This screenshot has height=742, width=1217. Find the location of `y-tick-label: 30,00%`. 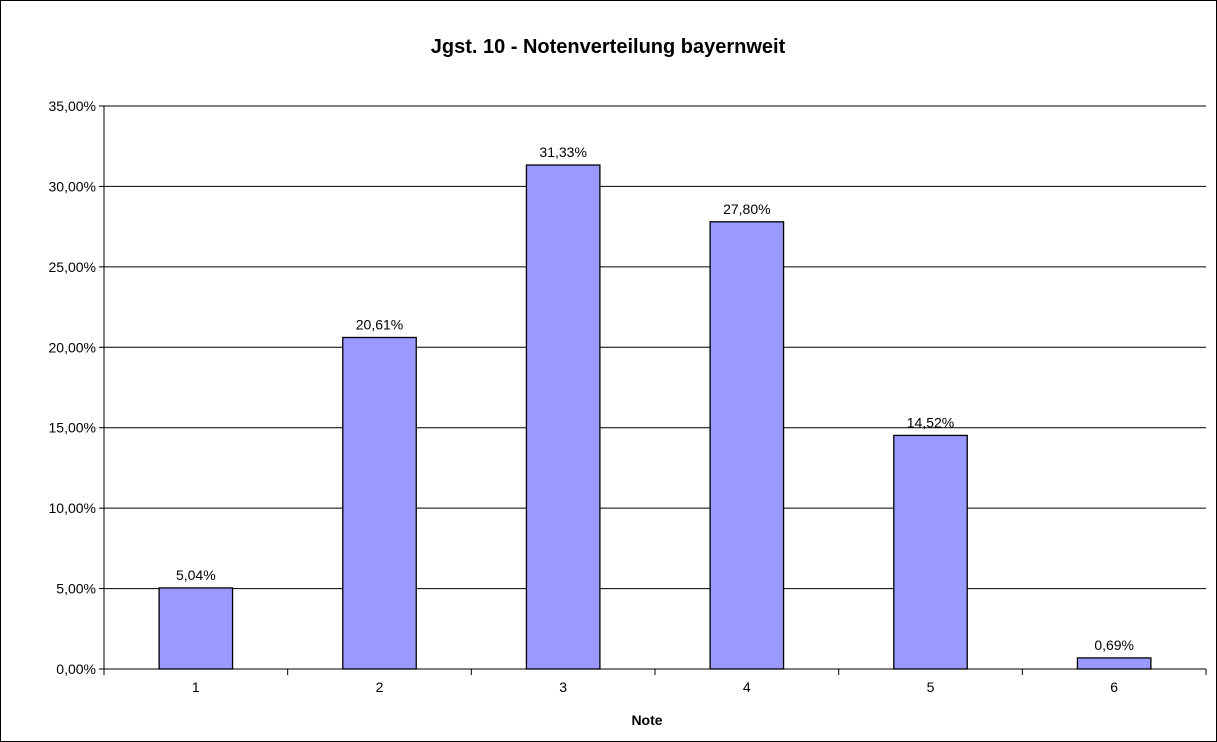

y-tick-label: 30,00% is located at coordinates (72, 186).